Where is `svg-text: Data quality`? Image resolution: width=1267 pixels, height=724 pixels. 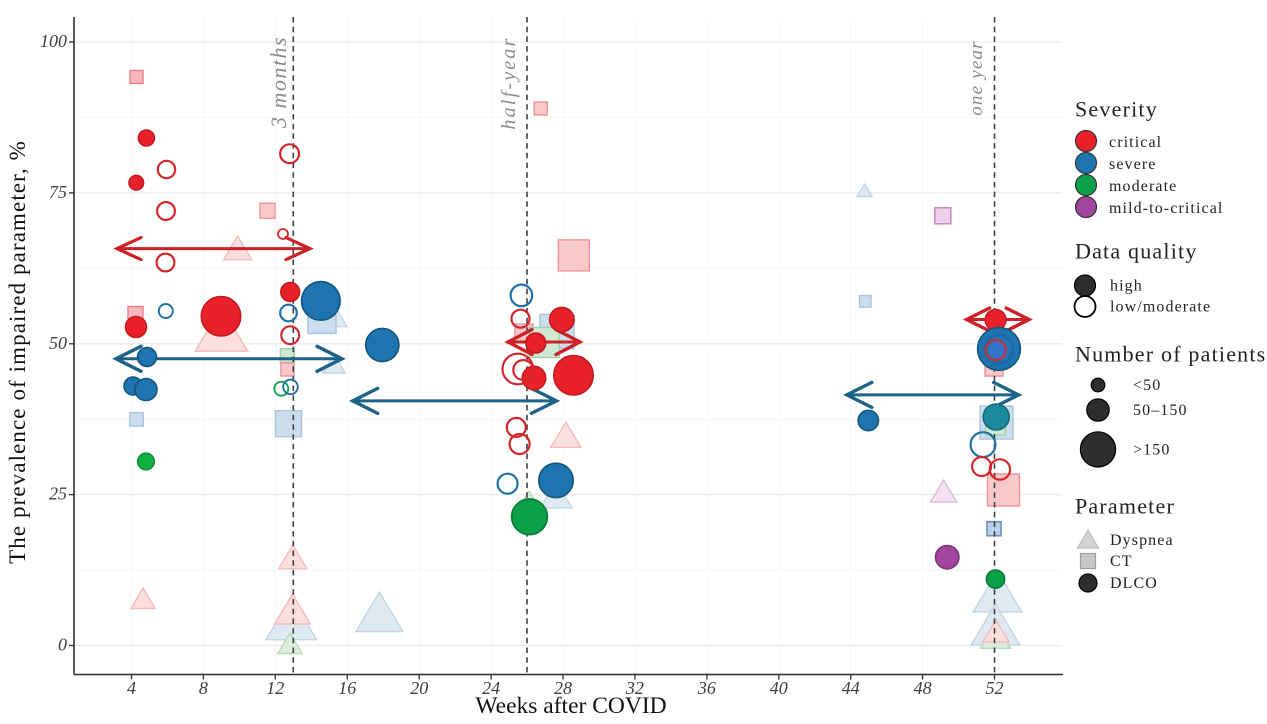
svg-text: Data quality is located at coordinates (1136, 251).